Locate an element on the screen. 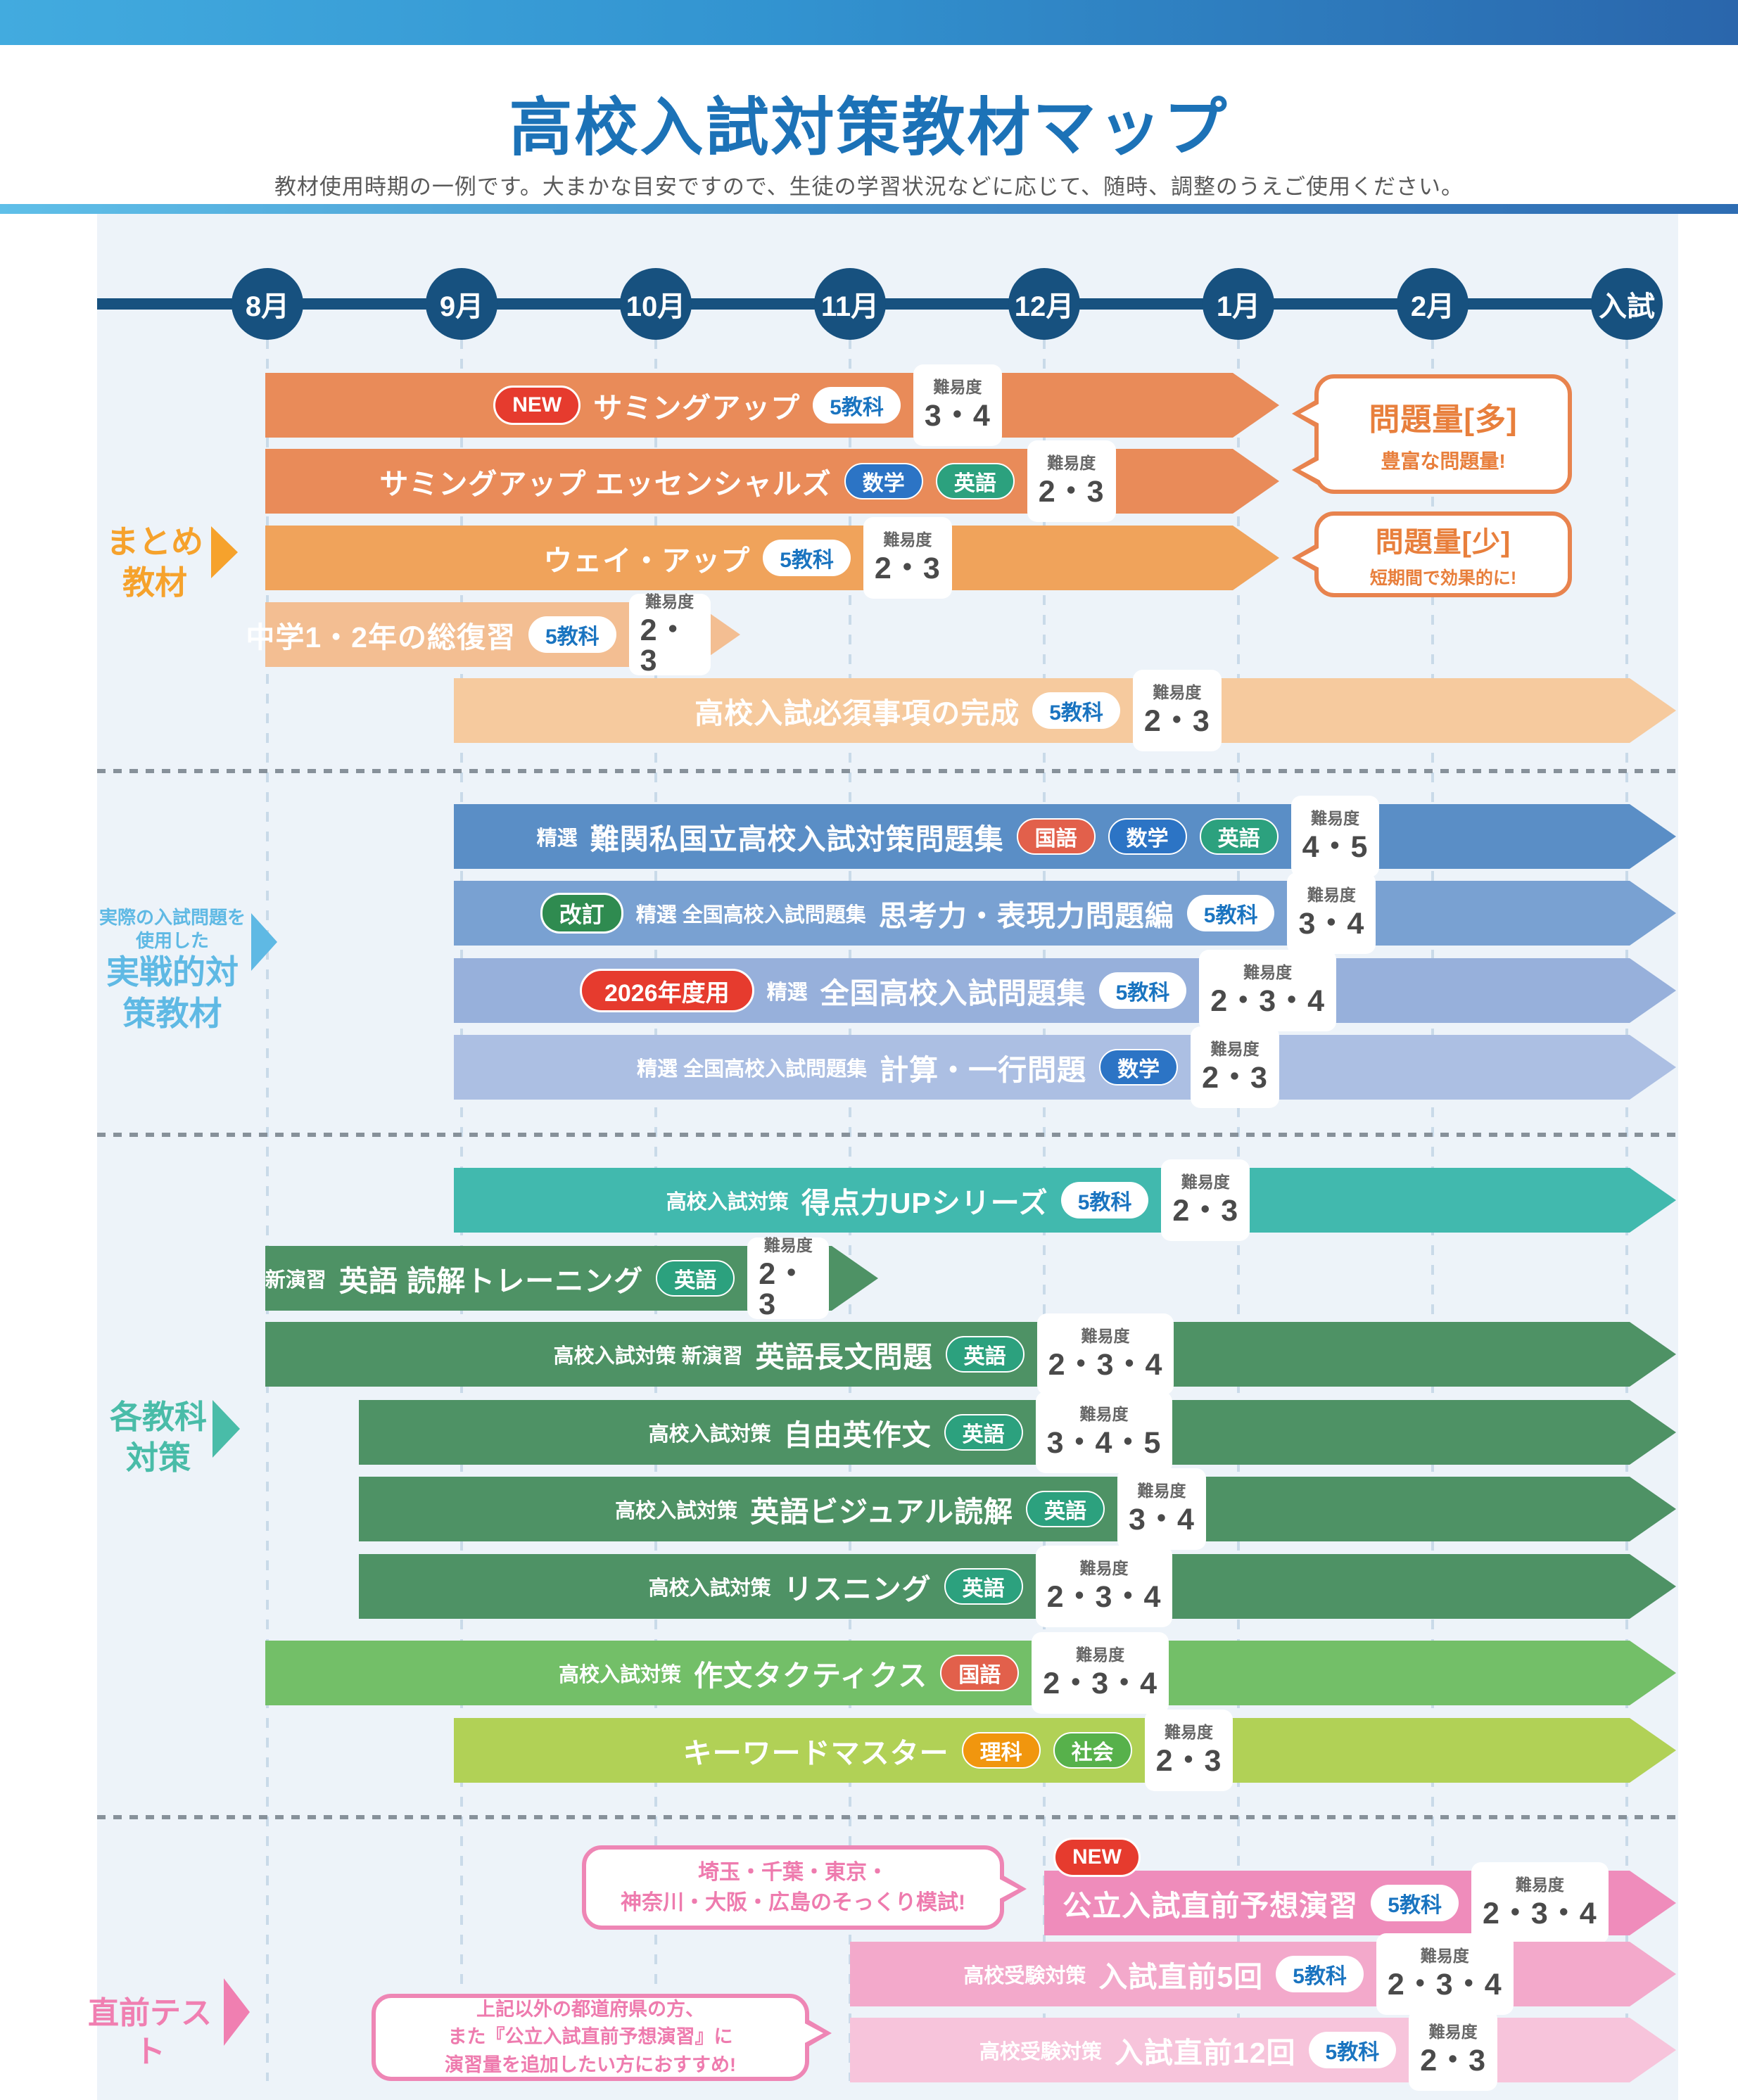 The height and width of the screenshot is (2100, 1738). material-bar: 高校受験対策 入試直前5回 5教科 難易度 2・3・4 is located at coordinates (1263, 1974).